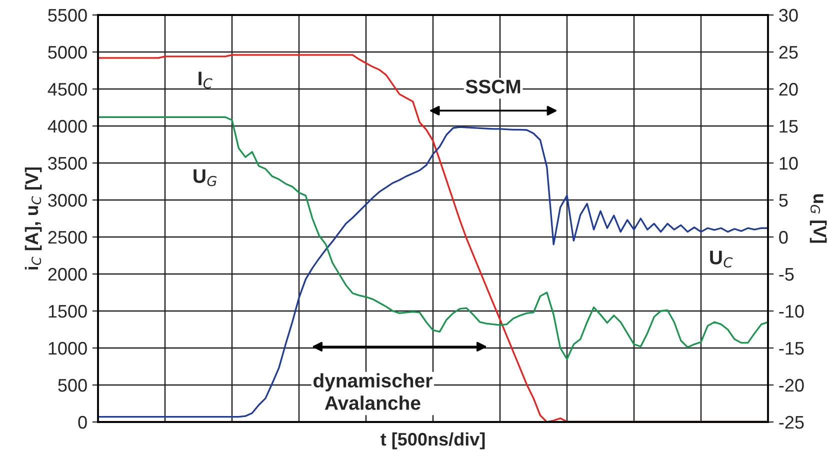 The height and width of the screenshot is (454, 839). I want to click on y2-tick-label: 25, so click(788, 52).